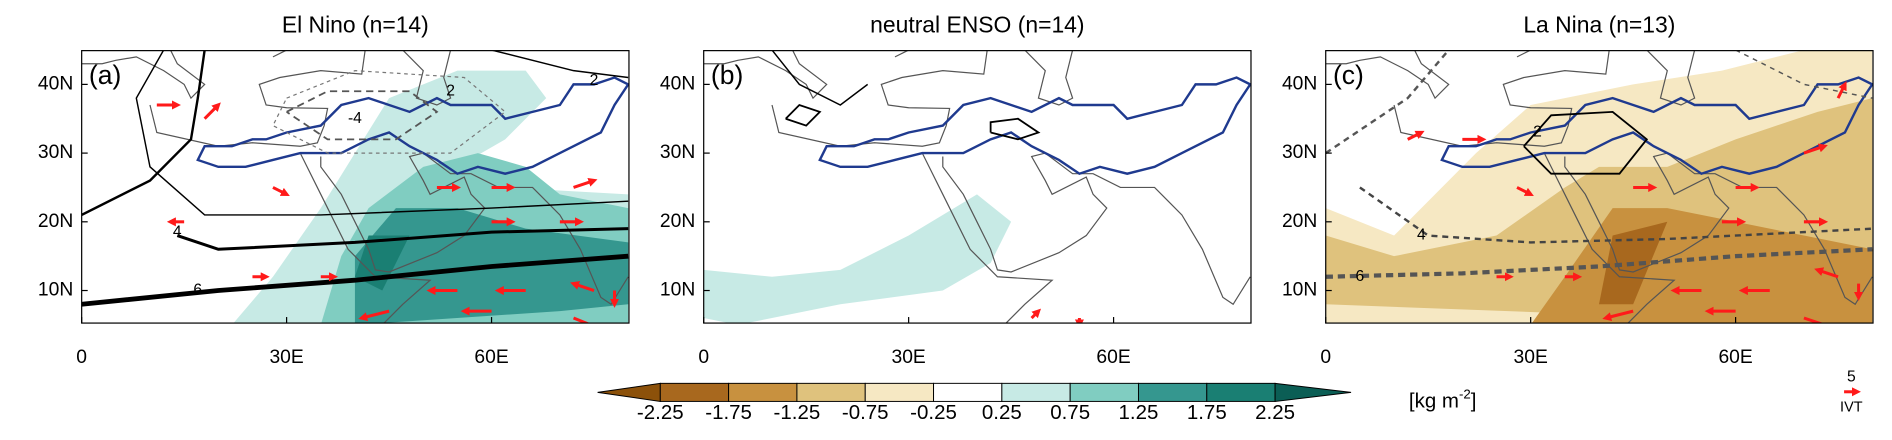 Image resolution: width=1892 pixels, height=440 pixels. Describe the element at coordinates (1207, 412) in the screenshot. I see `colorbar-tick-label: 1.75` at that location.